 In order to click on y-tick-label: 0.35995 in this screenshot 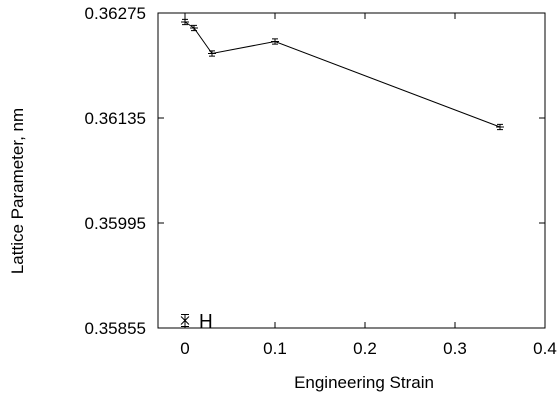, I will do `click(115, 223)`.